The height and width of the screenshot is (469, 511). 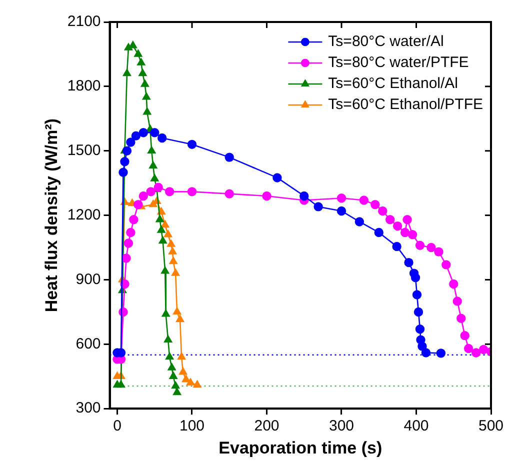 I want to click on x-tick-label: 0, so click(x=117, y=426).